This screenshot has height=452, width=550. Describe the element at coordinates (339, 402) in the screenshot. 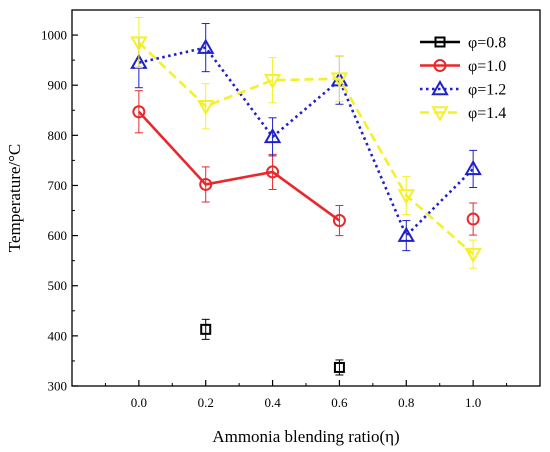

I see `x-tick-label: 0.6` at that location.